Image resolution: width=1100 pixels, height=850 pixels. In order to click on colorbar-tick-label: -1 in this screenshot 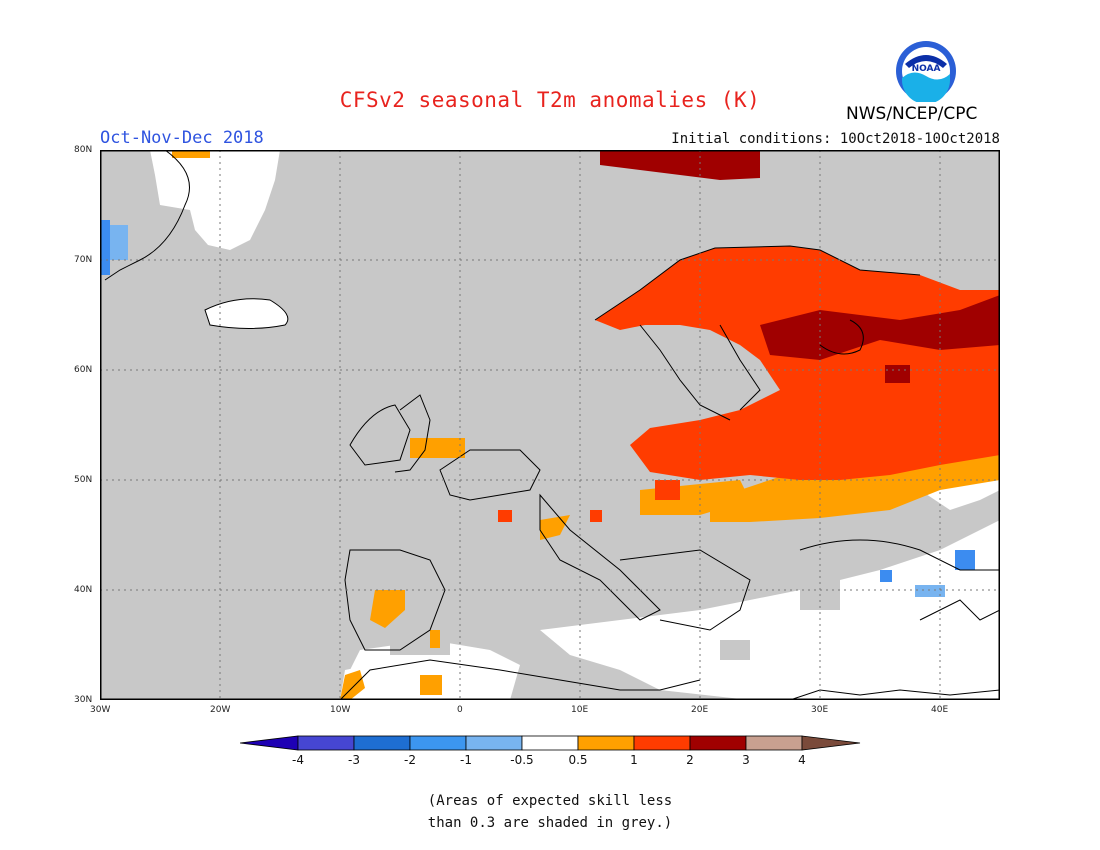, I will do `click(466, 760)`.